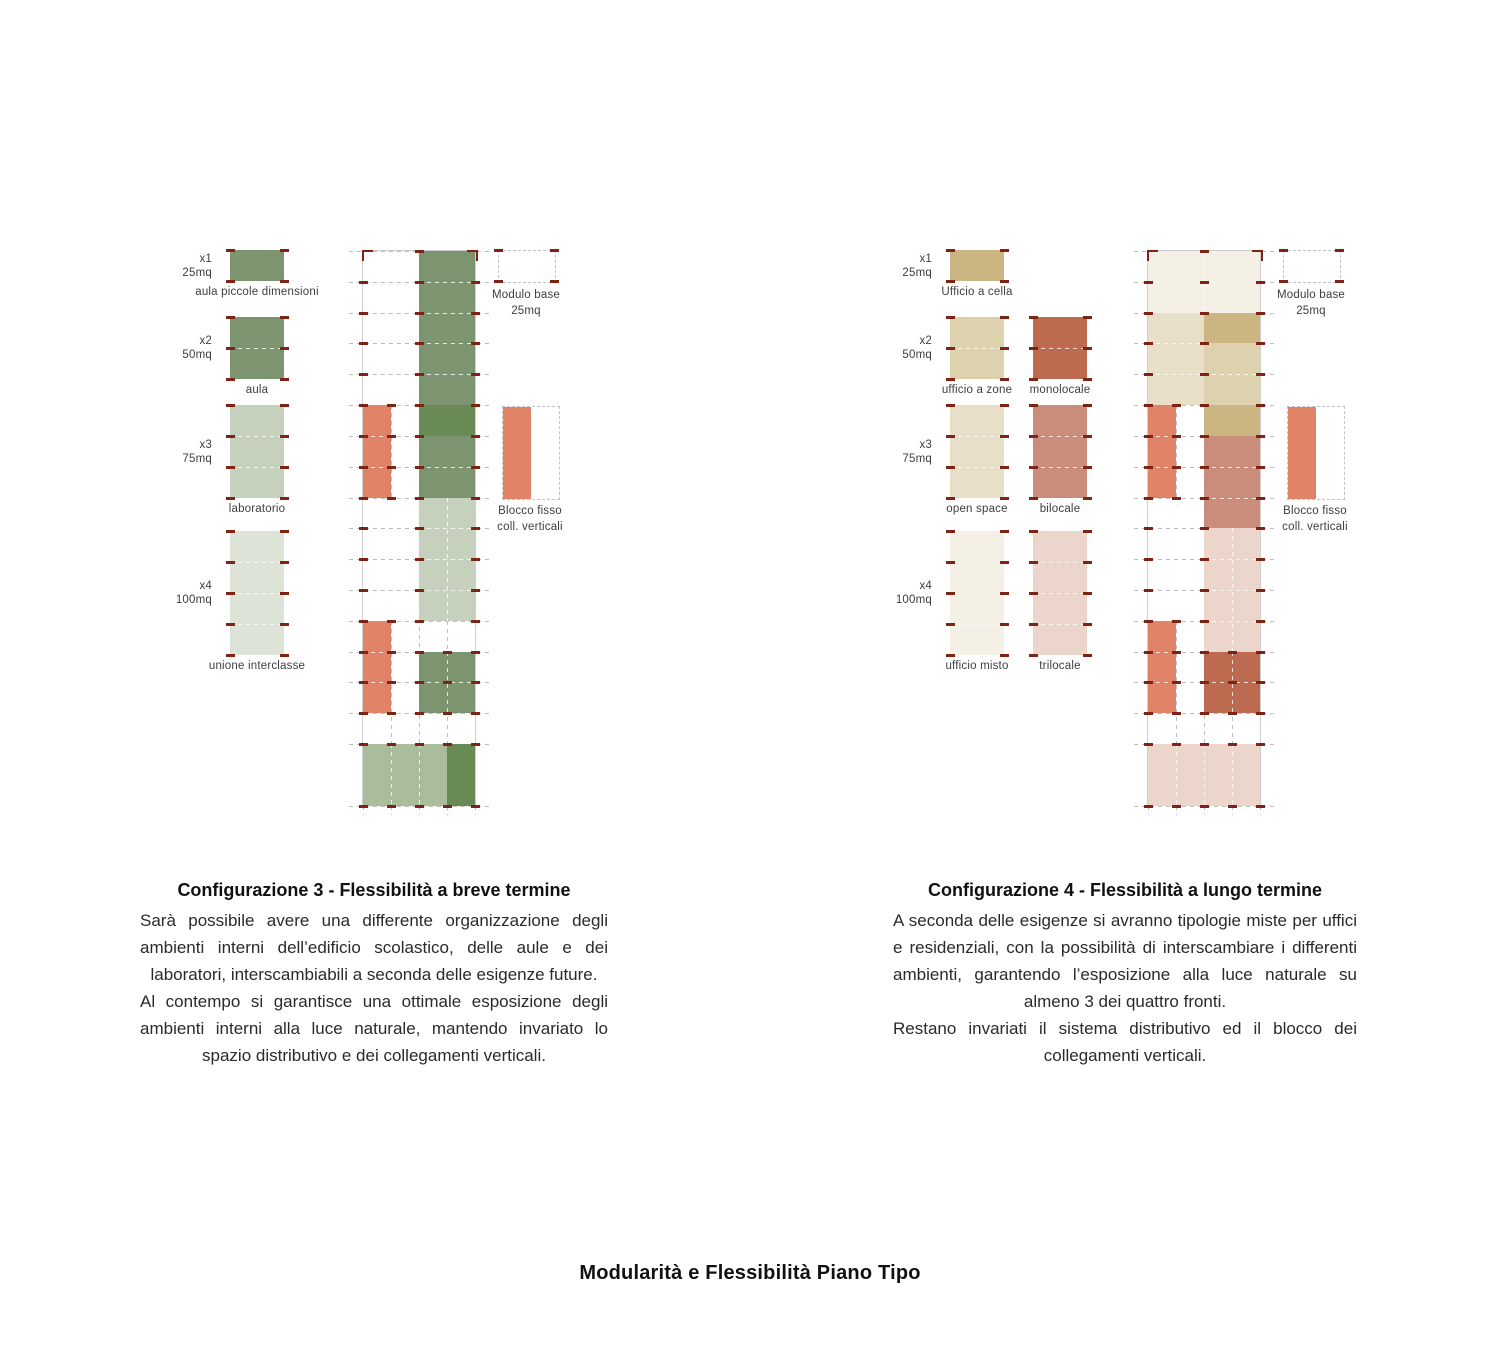  Describe the element at coordinates (1162, 451) in the screenshot. I see `grid-block-blocco-fisso` at that location.